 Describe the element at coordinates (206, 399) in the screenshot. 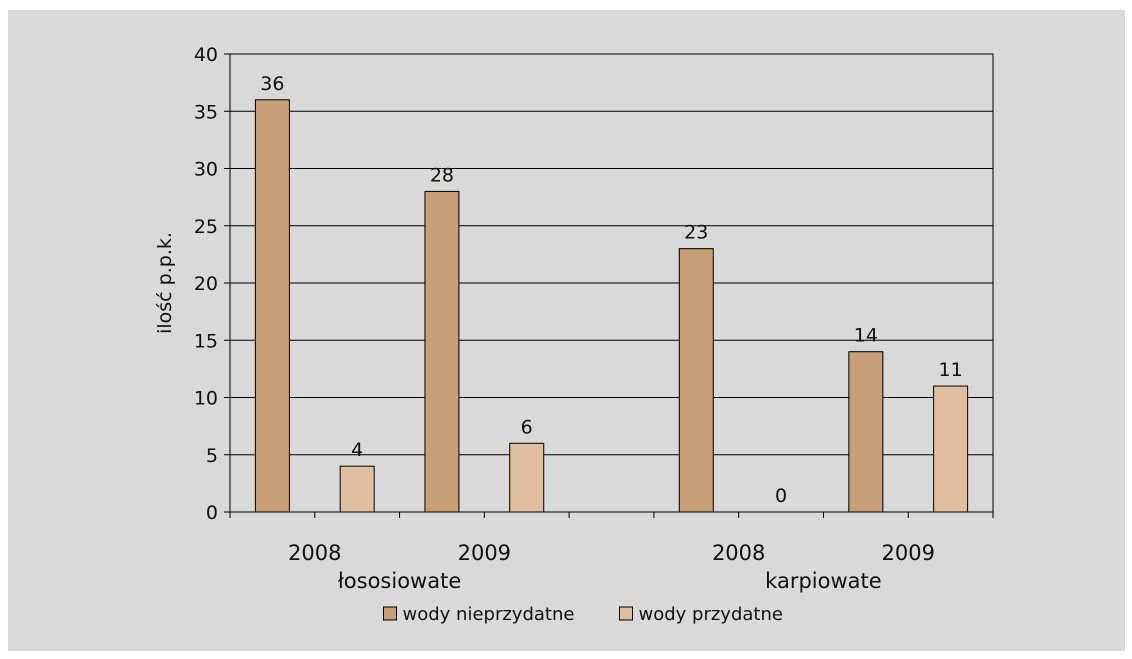

I see `y-tick-label: 10` at that location.